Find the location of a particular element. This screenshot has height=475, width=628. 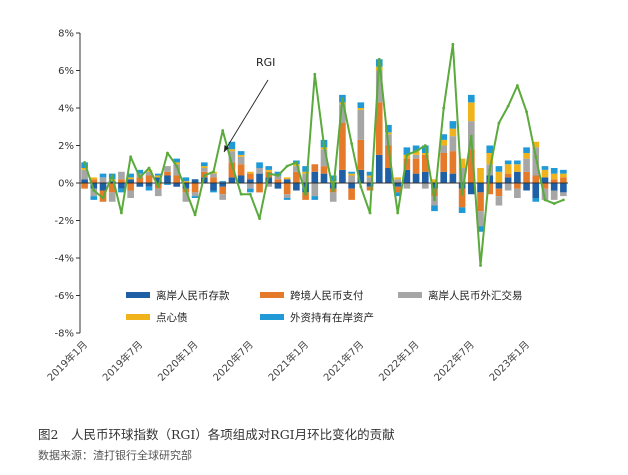

data-source: 数据来源：渣打银行全球研究部 is located at coordinates (115, 455).